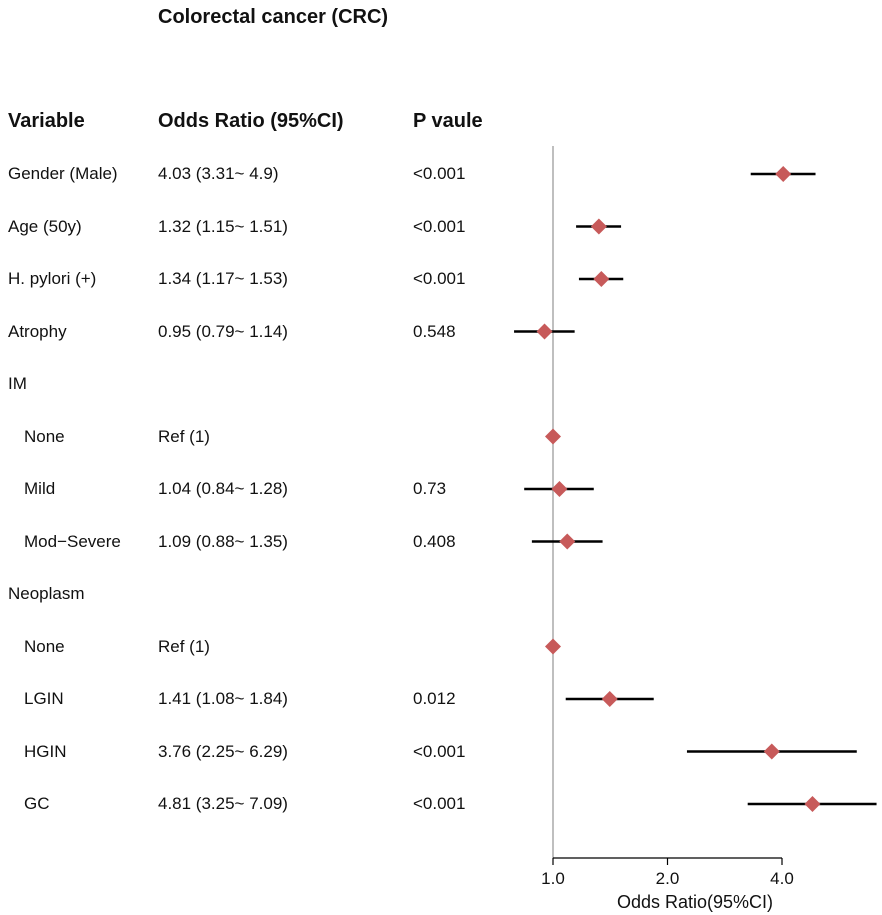  What do you see at coordinates (430, 488) in the screenshot?
I see `row-p-value: 0.73` at bounding box center [430, 488].